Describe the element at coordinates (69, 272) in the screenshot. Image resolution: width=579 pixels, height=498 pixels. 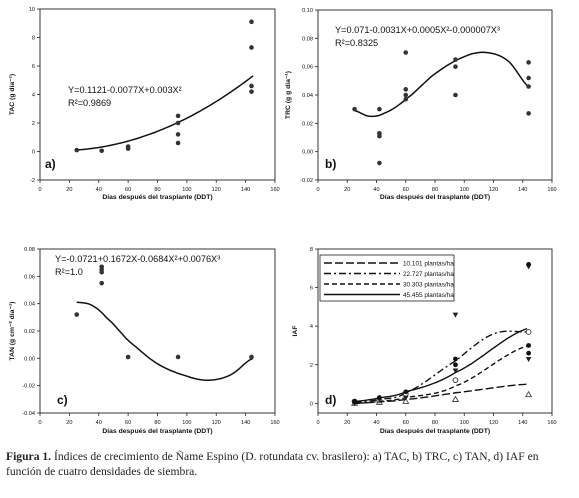
I see `fit-r2: R²=1.0` at that location.